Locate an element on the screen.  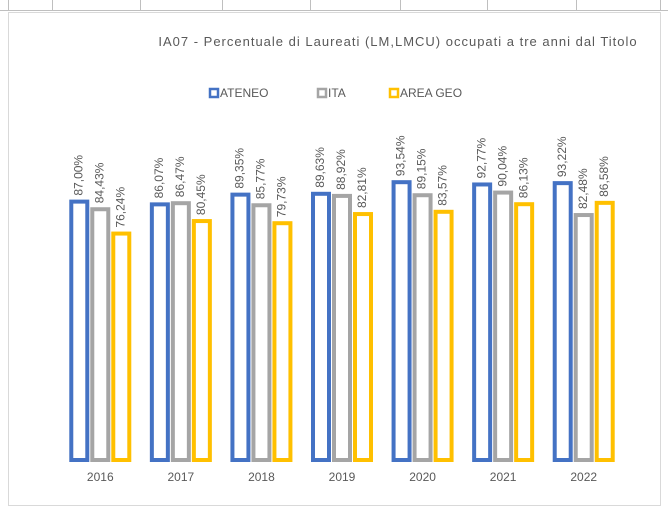
x-tick-label: 2016 is located at coordinates (100, 477).